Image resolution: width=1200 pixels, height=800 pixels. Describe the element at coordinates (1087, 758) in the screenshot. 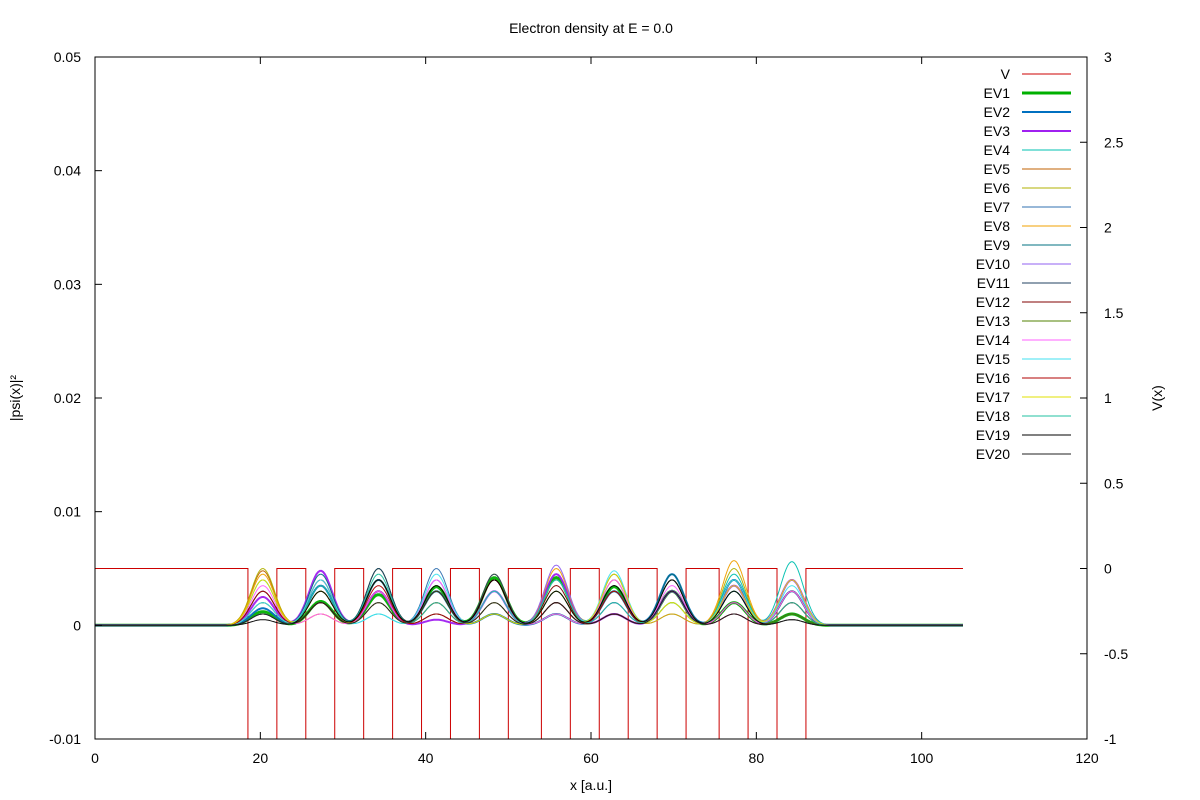

I see `x-tick-label: 120` at that location.